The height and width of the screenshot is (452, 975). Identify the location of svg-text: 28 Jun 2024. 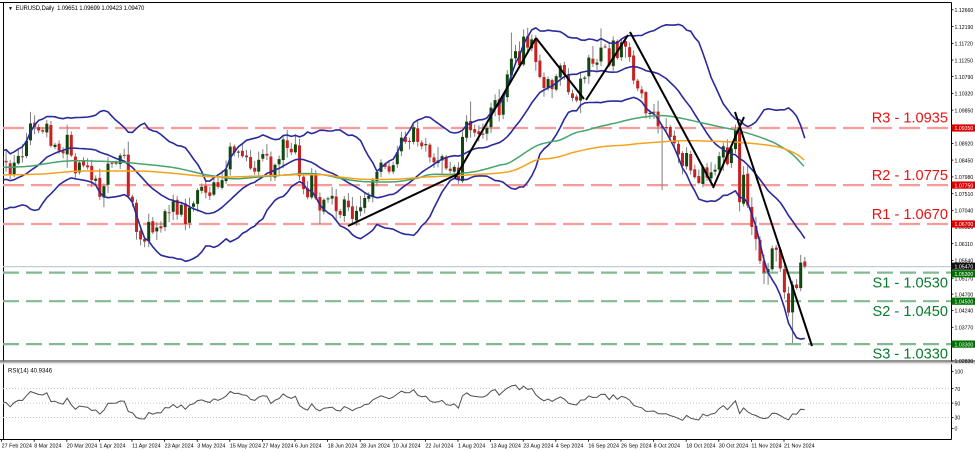
(375, 447).